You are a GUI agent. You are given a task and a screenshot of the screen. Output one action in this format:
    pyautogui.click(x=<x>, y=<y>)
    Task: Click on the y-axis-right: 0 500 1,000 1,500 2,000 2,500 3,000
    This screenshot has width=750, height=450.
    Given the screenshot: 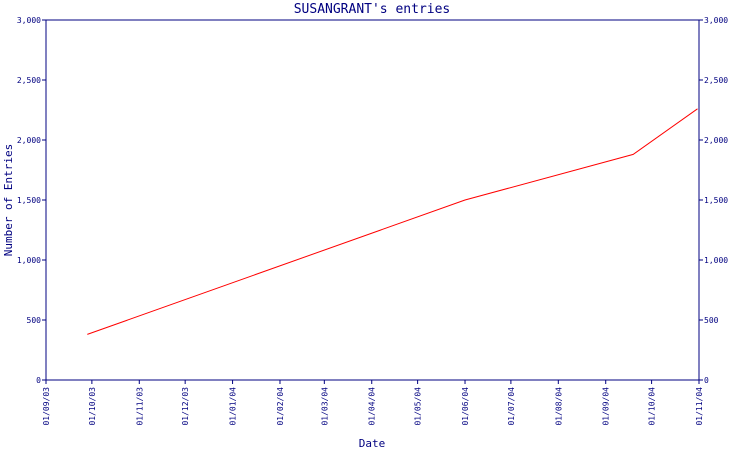 What is the action you would take?
    pyautogui.click(x=713, y=200)
    